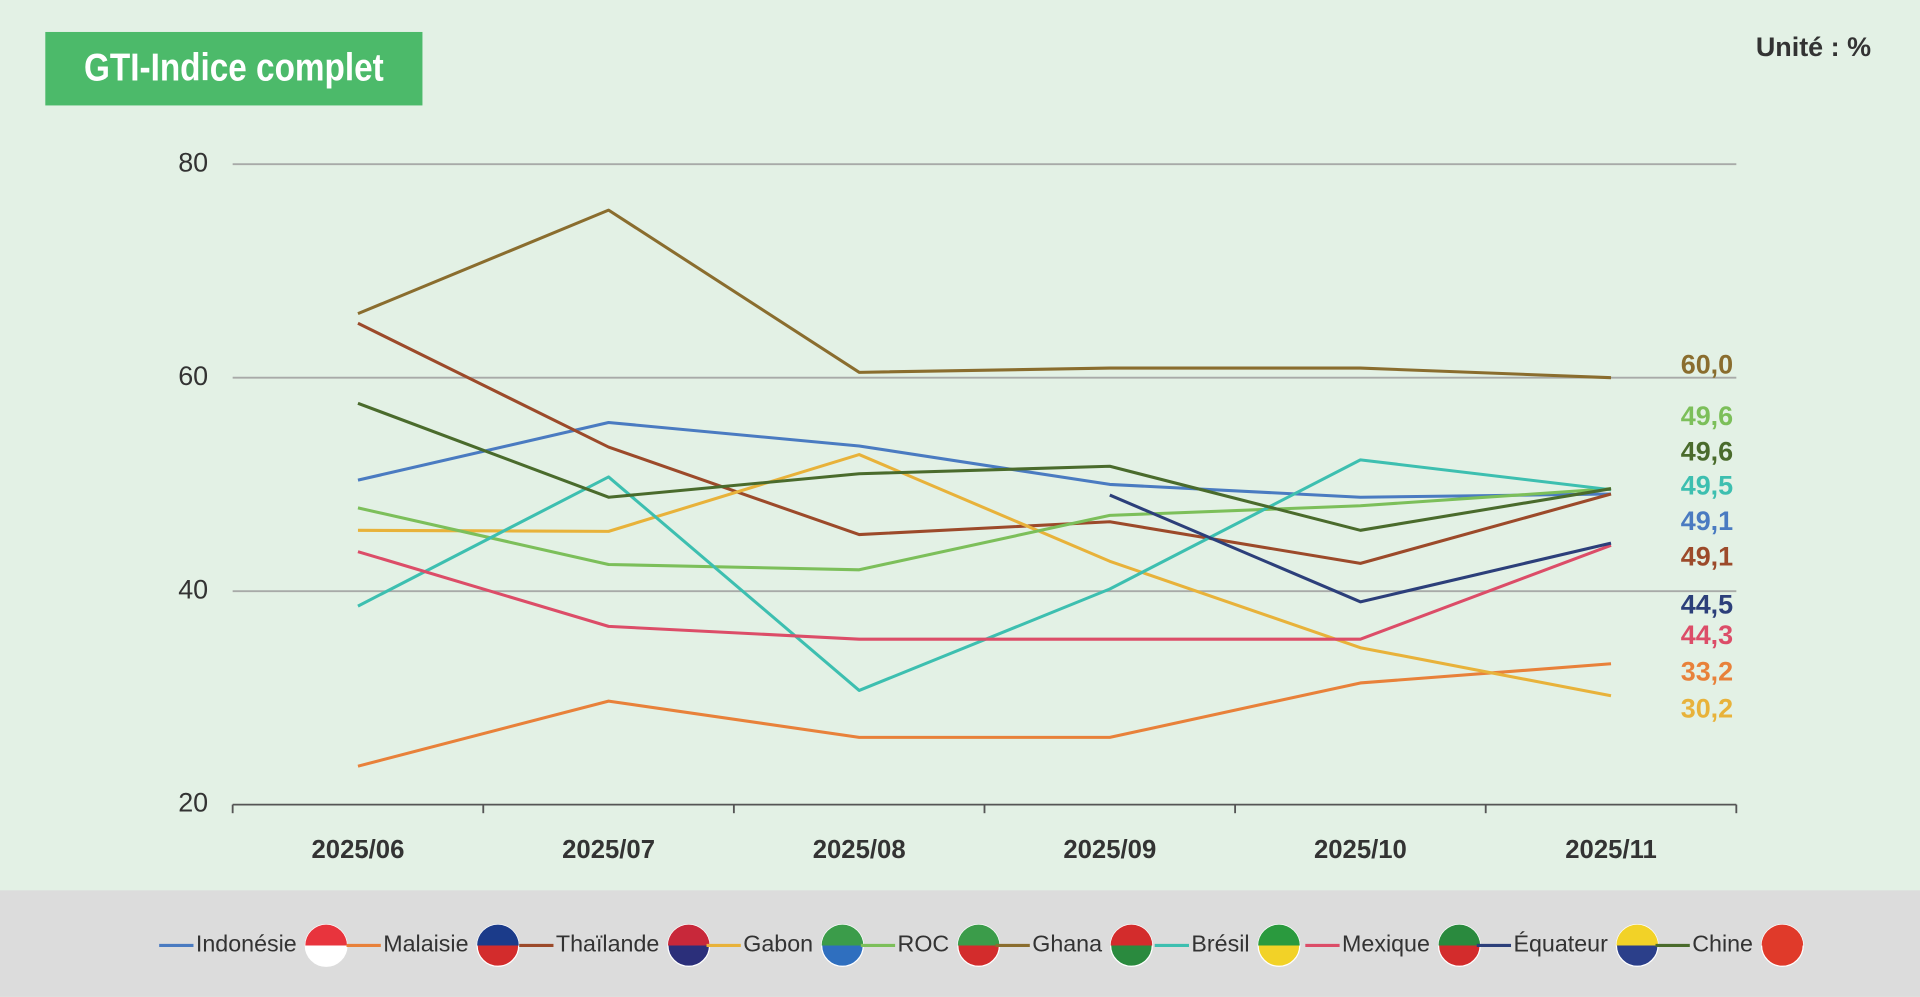 The height and width of the screenshot is (997, 1920). Describe the element at coordinates (425, 944) in the screenshot. I see `legend-label: Malaisie` at that location.